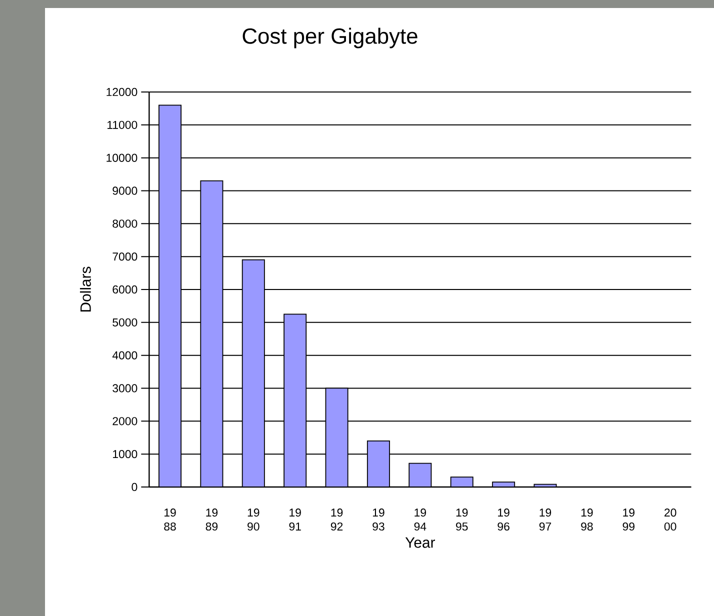  Describe the element at coordinates (545, 519) in the screenshot. I see `x-tick-label: 19 97` at that location.